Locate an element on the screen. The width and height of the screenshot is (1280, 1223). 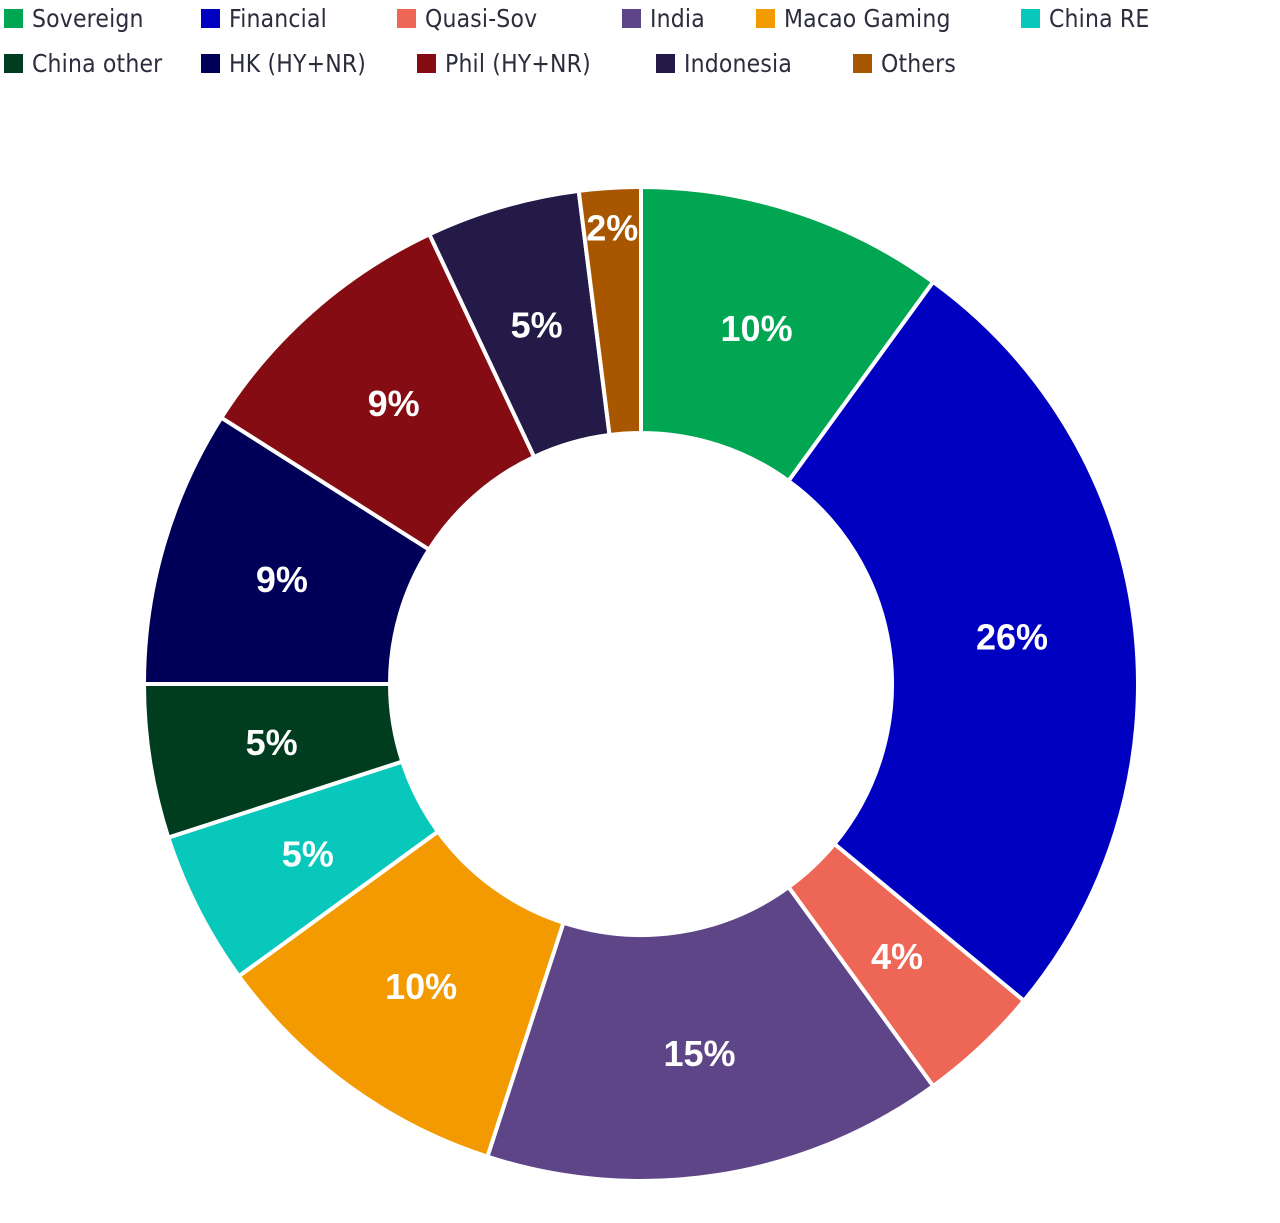
legend-label: Phil (HY+NR) is located at coordinates (518, 63).